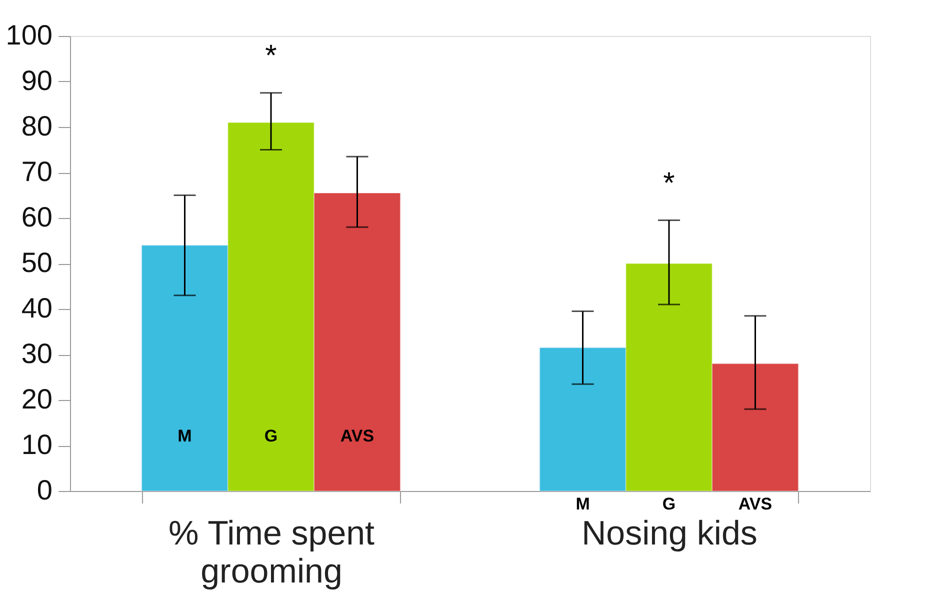  Describe the element at coordinates (44, 490) in the screenshot. I see `y-tick-label: 0` at that location.